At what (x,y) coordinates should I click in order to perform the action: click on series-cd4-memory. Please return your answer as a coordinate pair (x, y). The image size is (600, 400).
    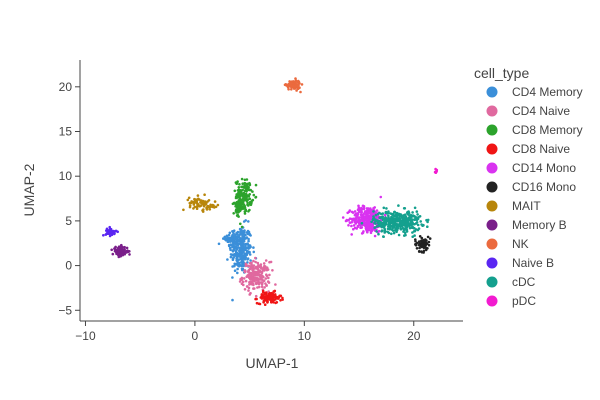
    Looking at the image, I should click on (237, 260).